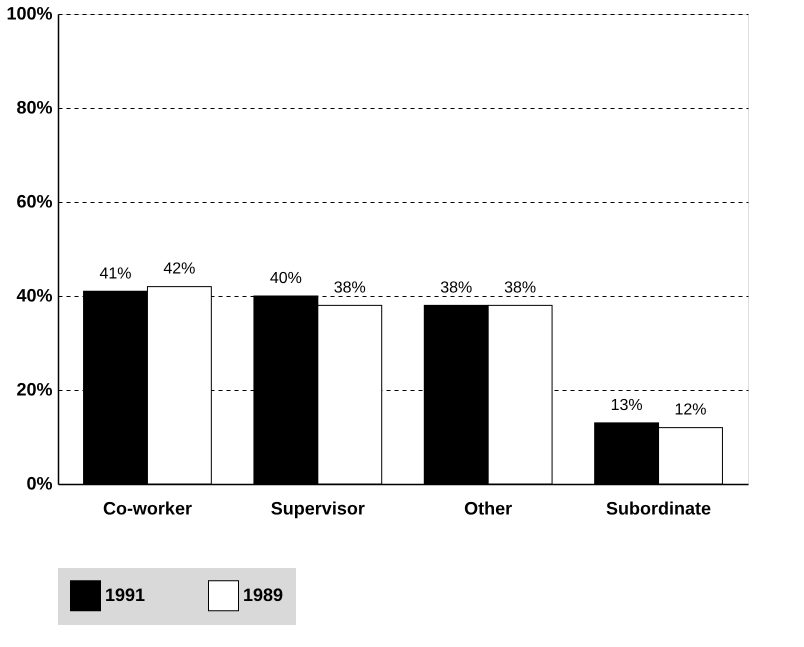 This screenshot has height=647, width=804. What do you see at coordinates (29, 14) in the screenshot?
I see `y-tick-label: 100%` at bounding box center [29, 14].